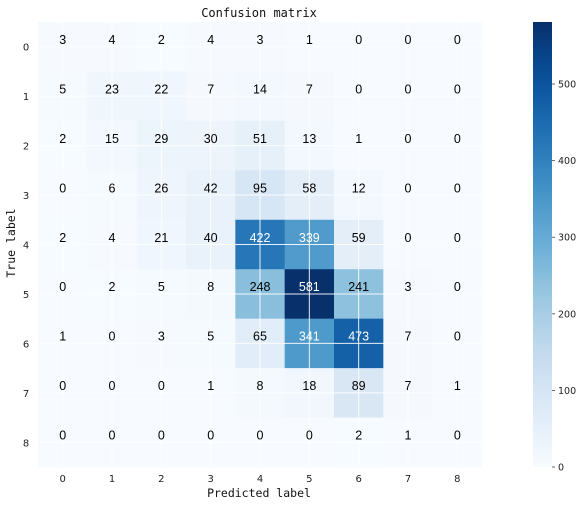 This screenshot has width=587, height=507. I want to click on cell-value-label-r1-c0: 5, so click(62, 89).